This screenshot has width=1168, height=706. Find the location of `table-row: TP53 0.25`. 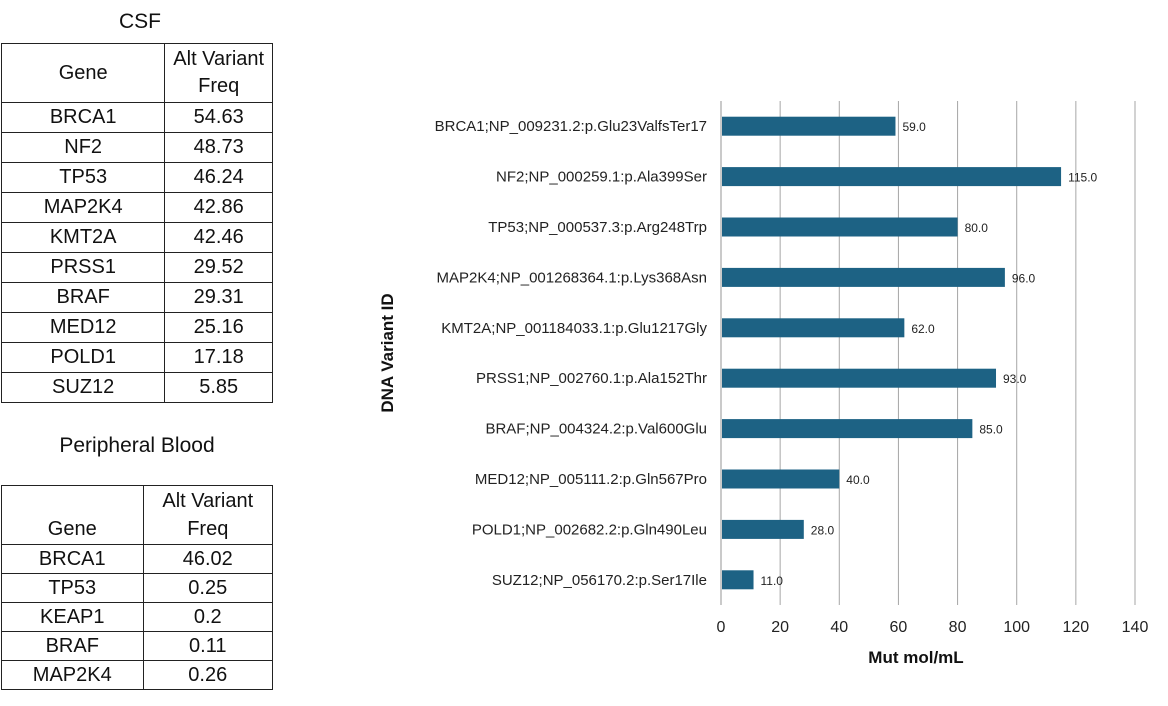

table-row: TP53 0.25 is located at coordinates (137, 588).